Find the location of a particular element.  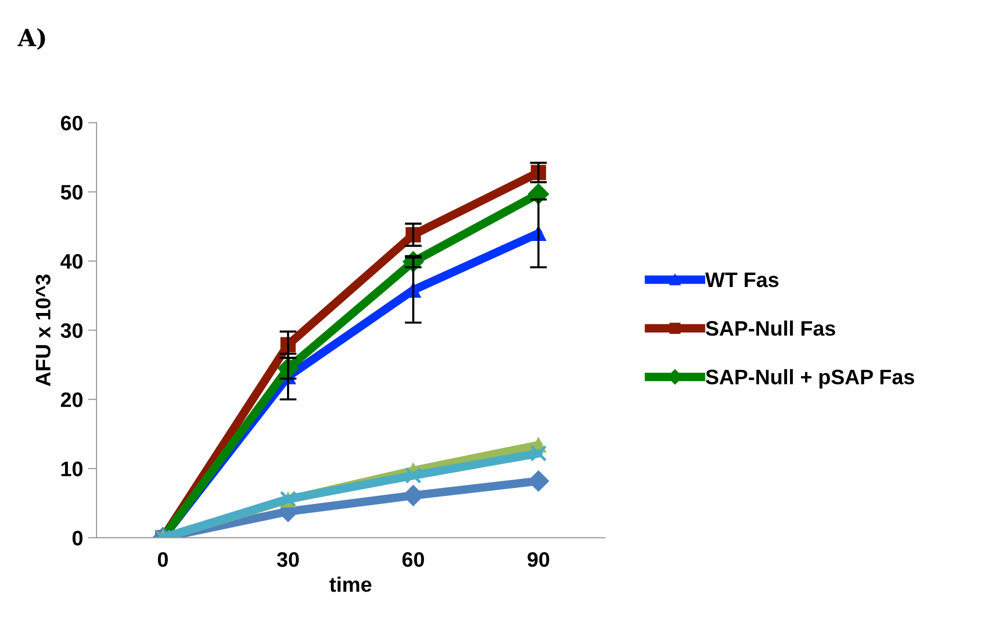

y-tick-label: 0 is located at coordinates (77, 538).